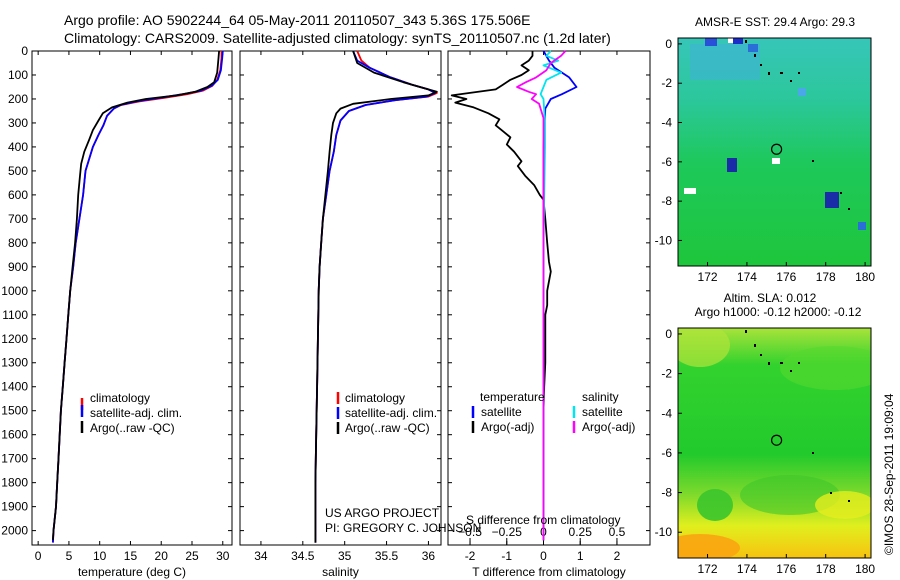 This screenshot has width=900, height=580. Describe the element at coordinates (18, 219) in the screenshot. I see `depth-tick-label: 700` at that location.